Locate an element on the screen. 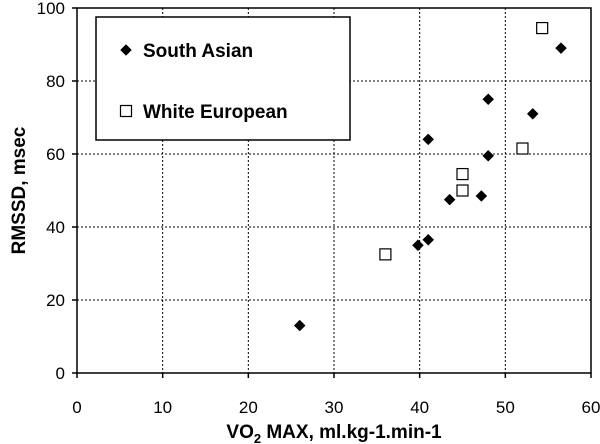 Image resolution: width=600 pixels, height=444 pixels. y-axis-title: RMSSD, msec is located at coordinates (19, 190).